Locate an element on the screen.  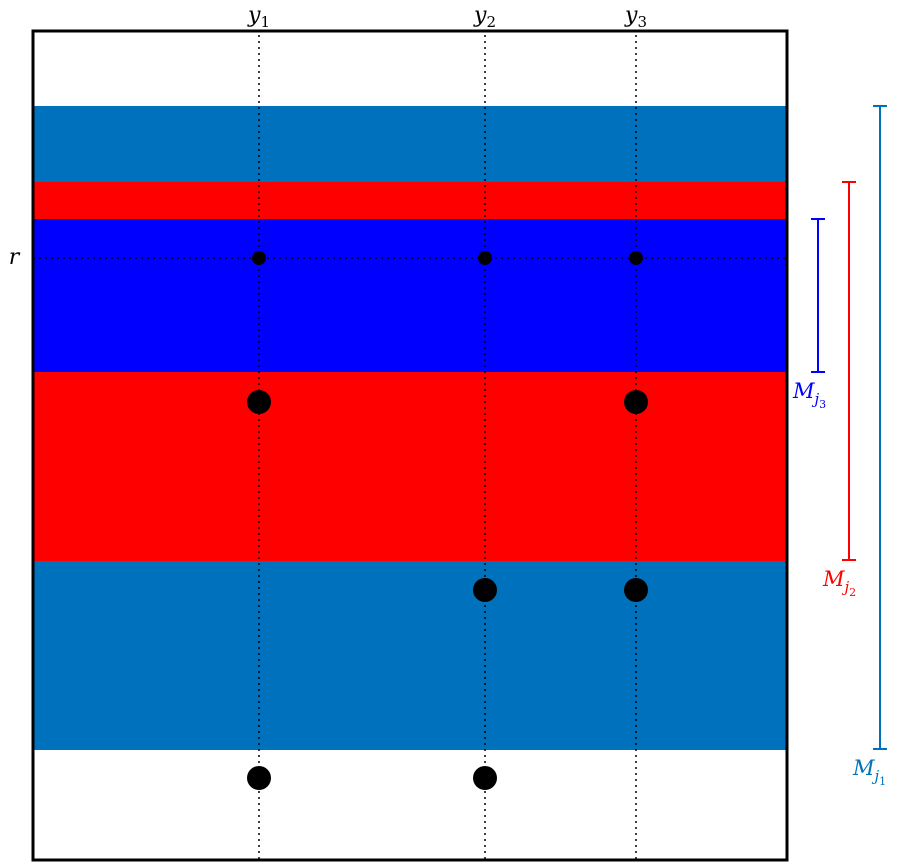
point-y1-row2 is located at coordinates (259, 402).